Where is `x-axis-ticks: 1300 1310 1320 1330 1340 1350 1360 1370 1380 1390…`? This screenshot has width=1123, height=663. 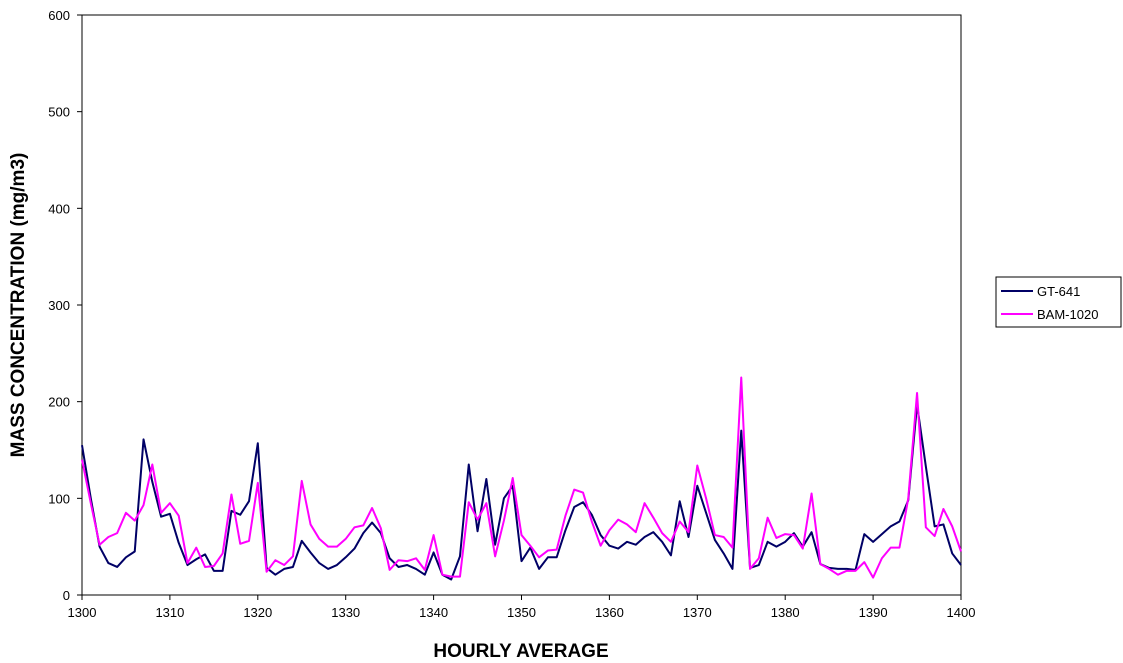
x-axis-ticks: 1300 1310 1320 1330 1340 1350 1360 1370 1380 1390… is located at coordinates (522, 607).